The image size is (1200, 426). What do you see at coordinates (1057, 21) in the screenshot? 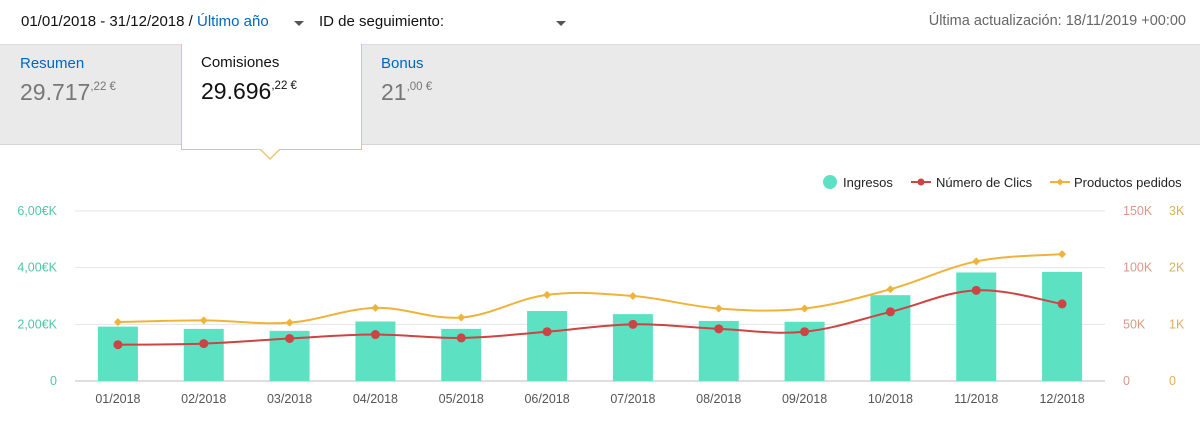
I see `last-update-text: Última actualización: 18/11/2019 +00:00` at bounding box center [1057, 21].